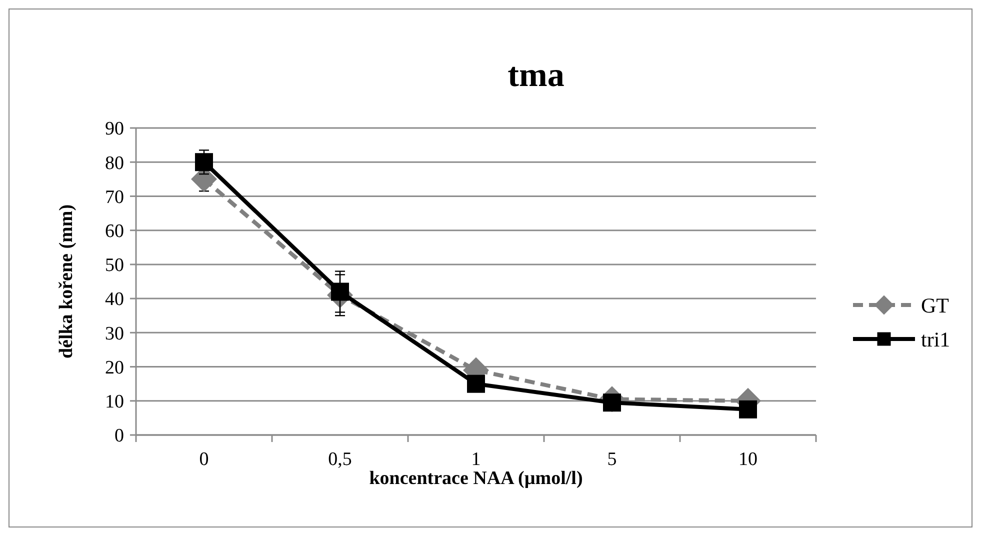  I want to click on x-tick-label: 5, so click(612, 459).